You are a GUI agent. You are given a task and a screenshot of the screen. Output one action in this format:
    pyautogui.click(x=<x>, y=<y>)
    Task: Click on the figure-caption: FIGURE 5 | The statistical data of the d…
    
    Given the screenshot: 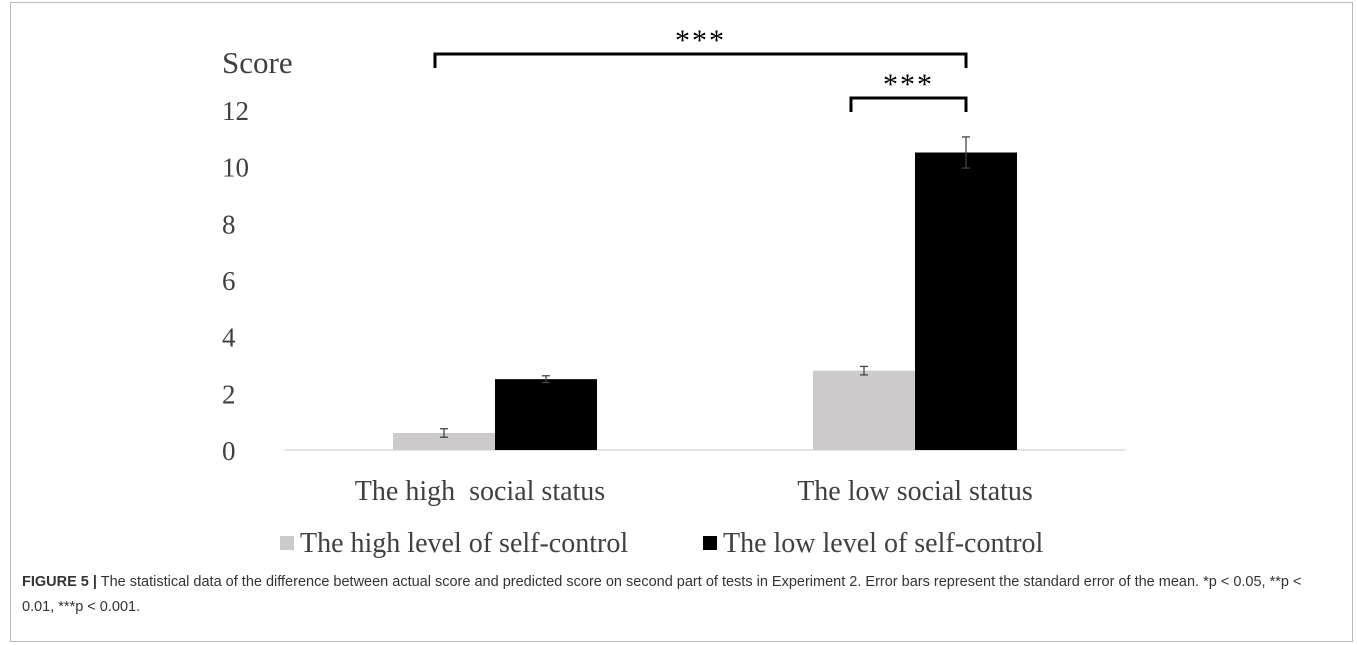 What is the action you would take?
    pyautogui.click(x=672, y=595)
    